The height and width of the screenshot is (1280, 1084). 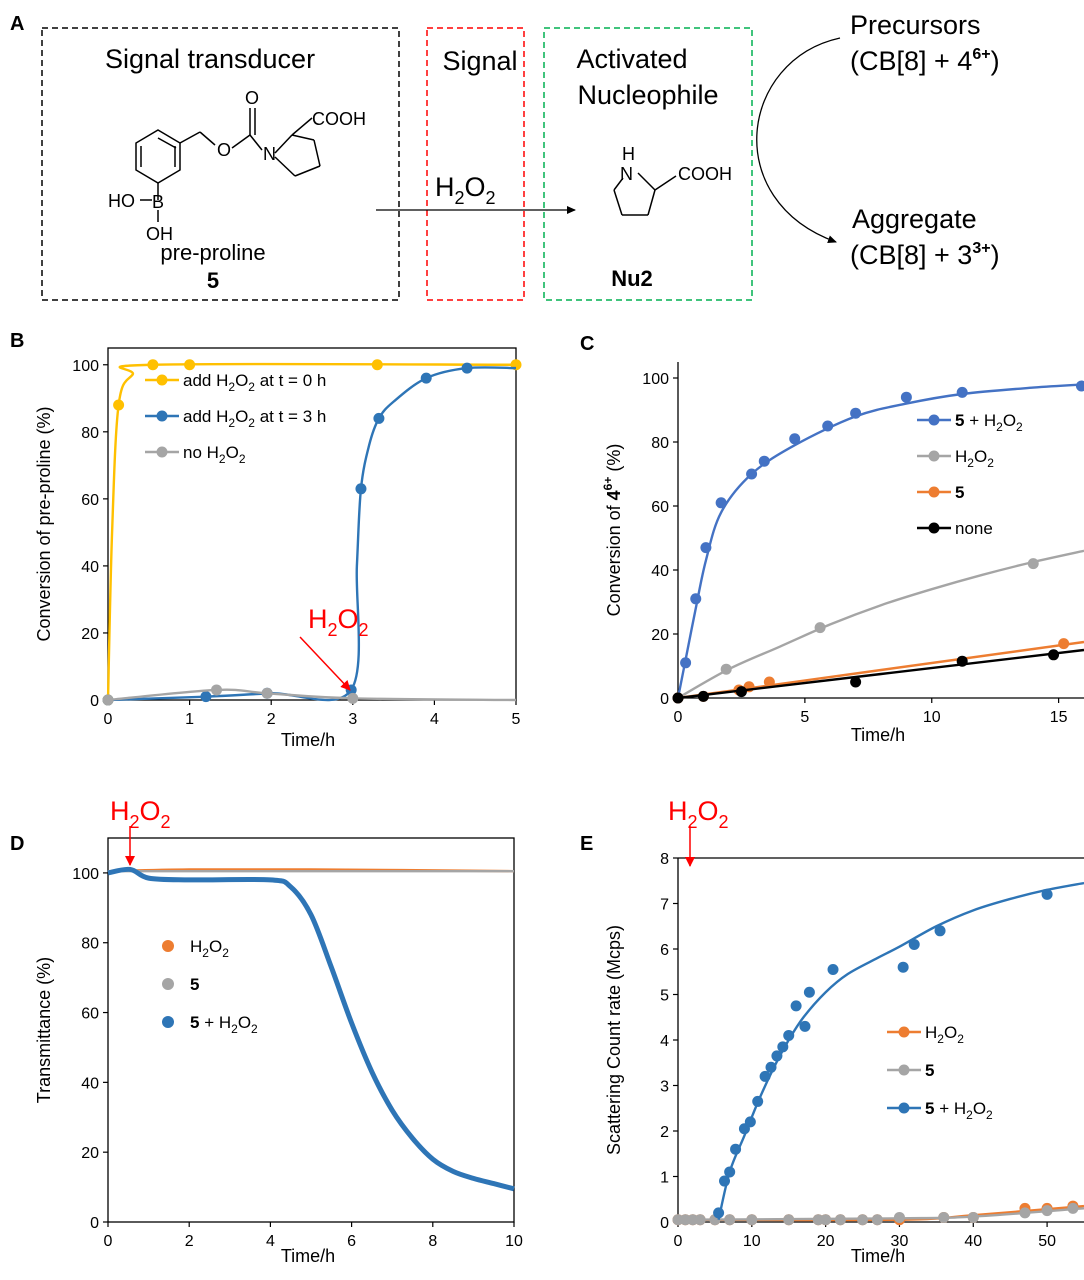 I want to click on aggregate-formula: (CB[8] + 33+), so click(x=925, y=255).